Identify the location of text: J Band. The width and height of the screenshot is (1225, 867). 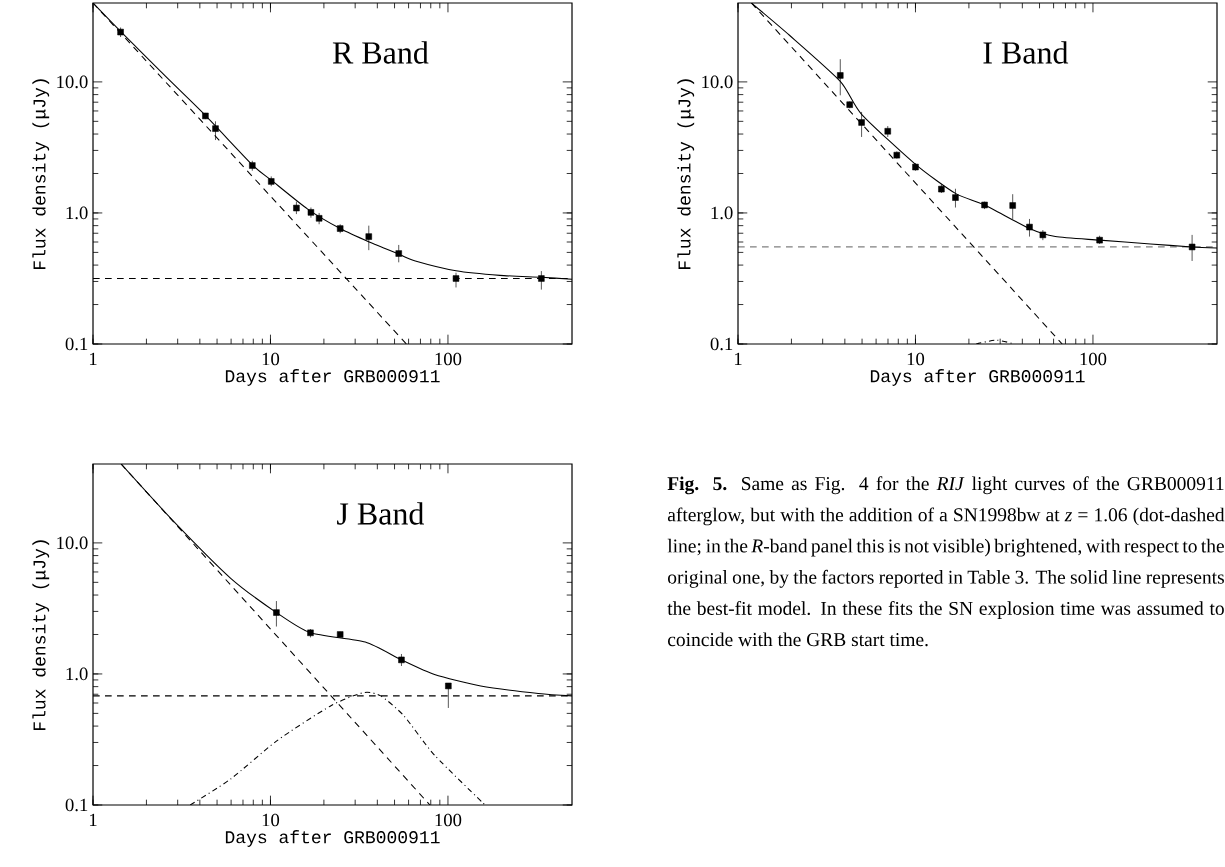
(381, 513).